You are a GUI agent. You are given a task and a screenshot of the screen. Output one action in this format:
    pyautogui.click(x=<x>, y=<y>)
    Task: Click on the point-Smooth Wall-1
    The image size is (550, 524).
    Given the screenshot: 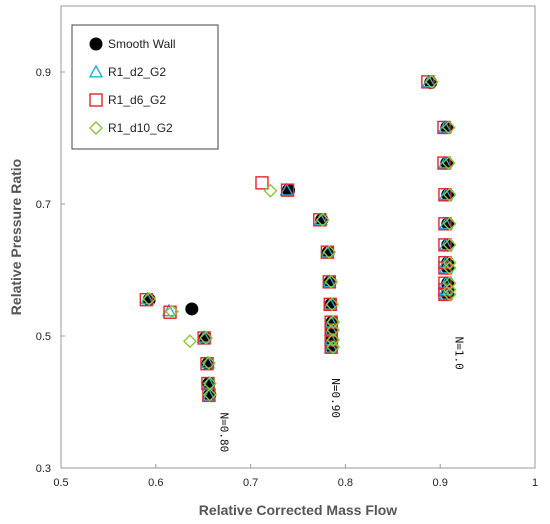 What is the action you would take?
    pyautogui.click(x=192, y=309)
    